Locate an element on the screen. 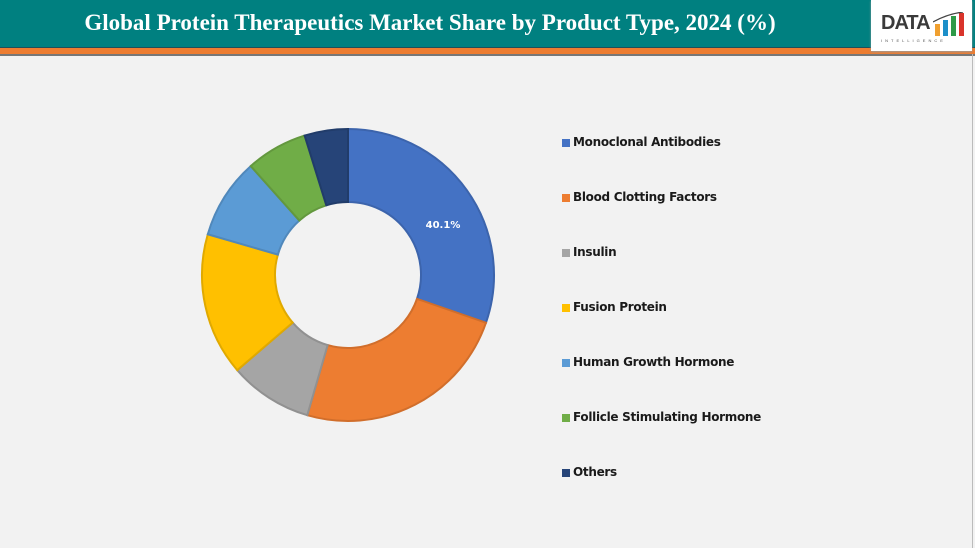 The height and width of the screenshot is (548, 975). donut-slice-monoclonal-antibodies is located at coordinates (421, 225).